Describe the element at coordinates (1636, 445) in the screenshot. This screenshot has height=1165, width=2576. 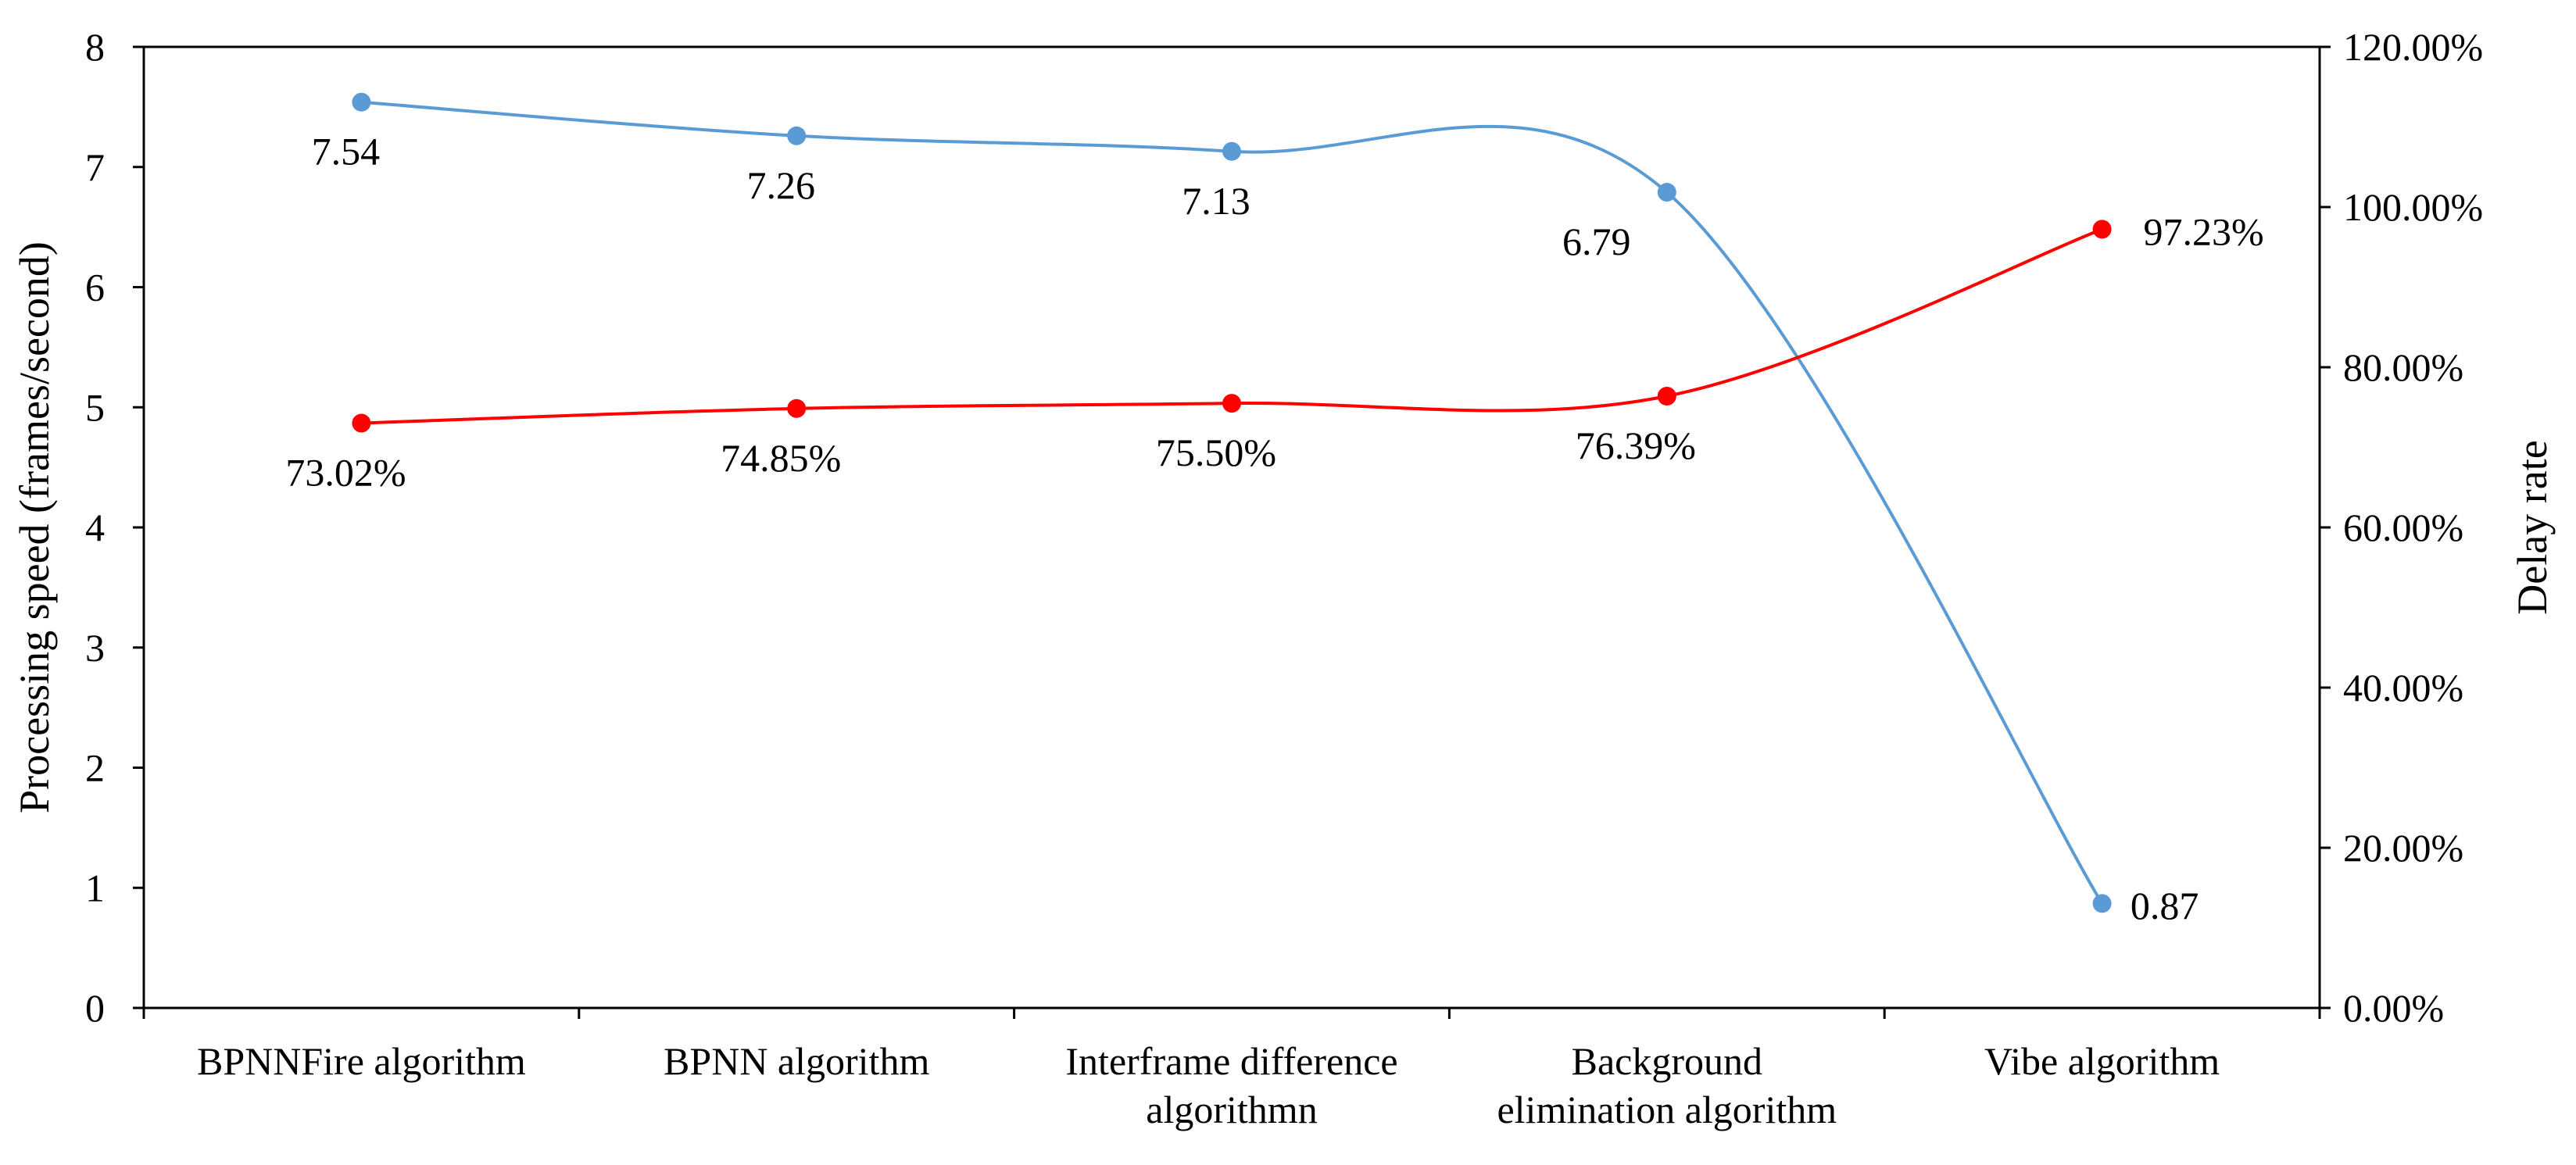
I see `data-label: 76.39%` at that location.